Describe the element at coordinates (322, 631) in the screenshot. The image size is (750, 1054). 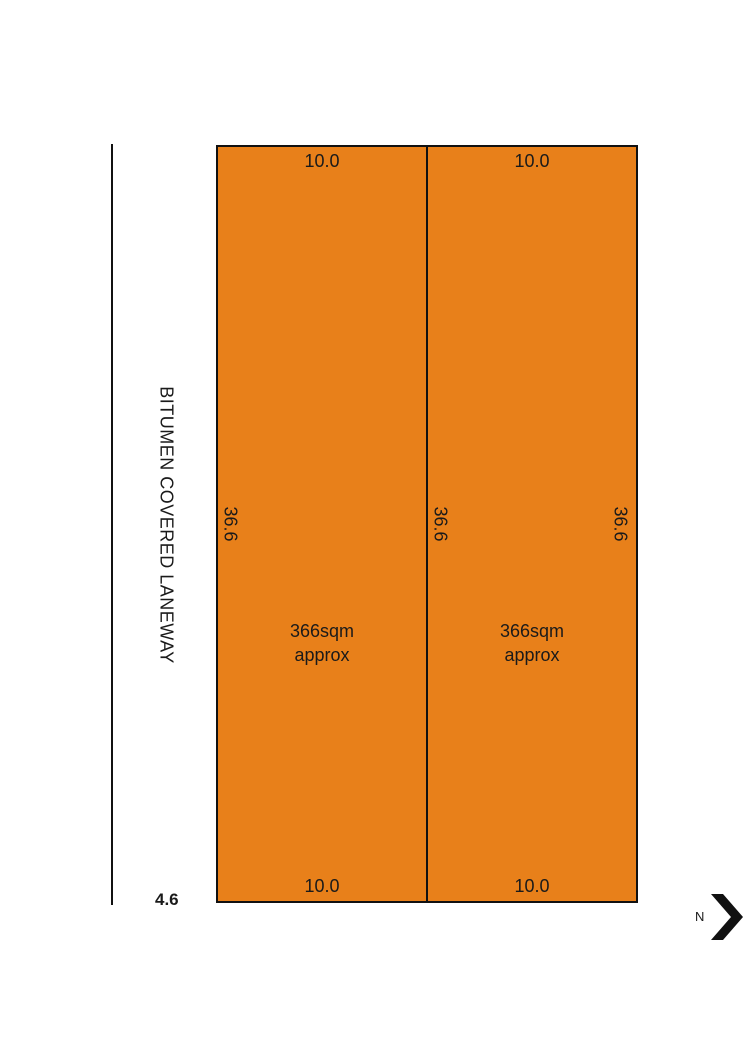
I see `lot-left-area-value: 366sqm` at that location.